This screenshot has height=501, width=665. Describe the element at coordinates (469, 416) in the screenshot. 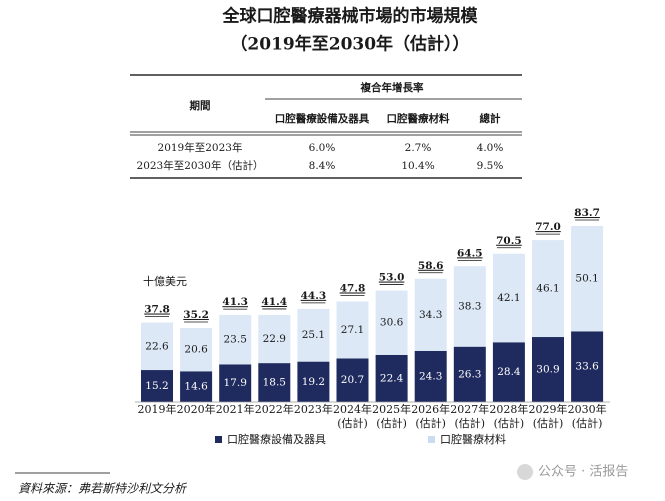

I see `x-tick-label: 2027年(估計)` at that location.